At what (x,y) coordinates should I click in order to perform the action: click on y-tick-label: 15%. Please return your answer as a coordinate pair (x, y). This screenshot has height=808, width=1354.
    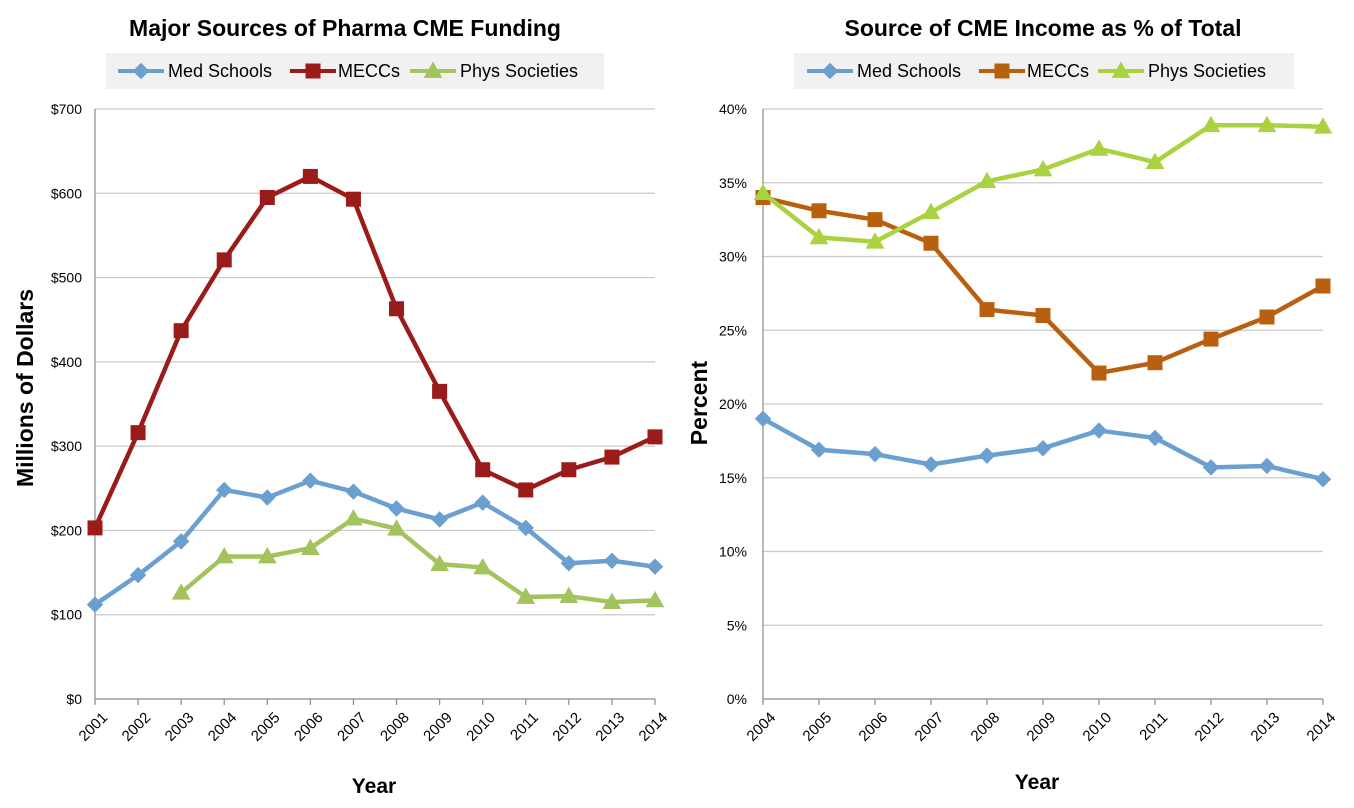
    Looking at the image, I should click on (733, 478).